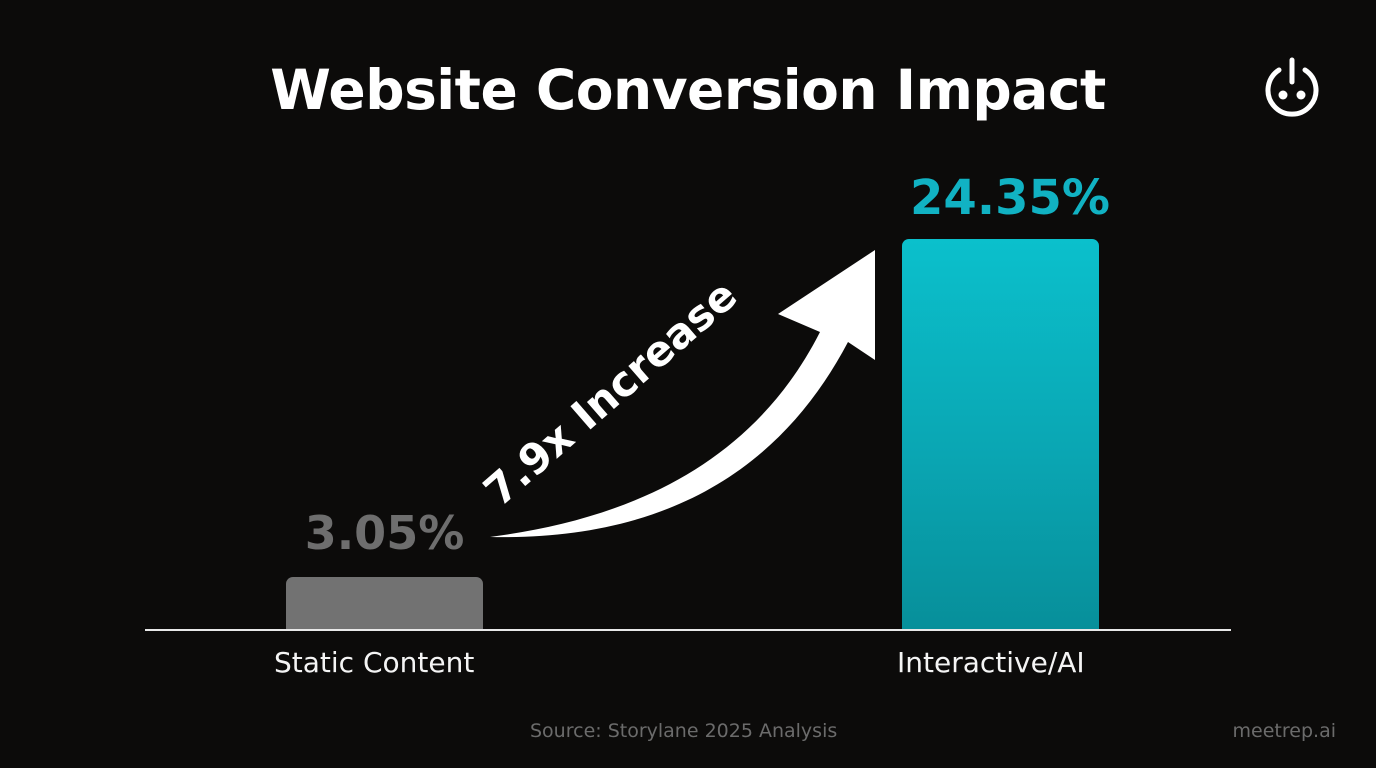 Image resolution: width=1376 pixels, height=768 pixels. Describe the element at coordinates (991, 662) in the screenshot. I see `category-label-interactive: Interactive/AI` at that location.